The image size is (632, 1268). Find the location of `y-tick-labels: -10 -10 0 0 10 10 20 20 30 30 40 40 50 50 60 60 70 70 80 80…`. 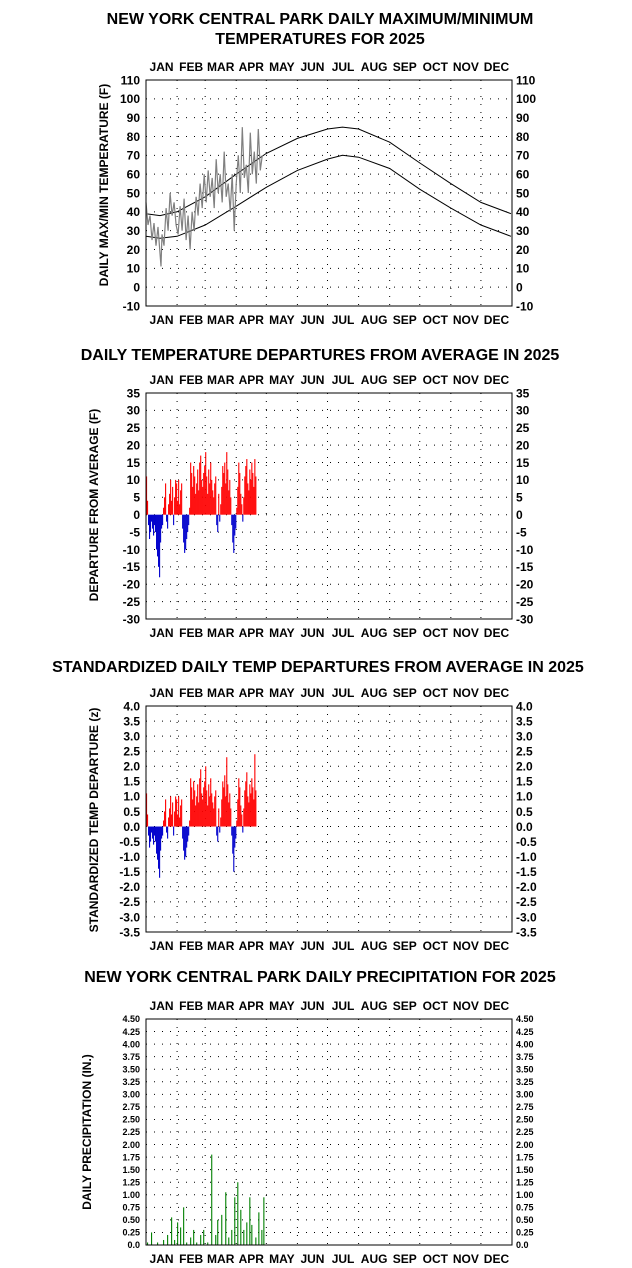

y-tick-labels: -10 -10 0 0 10 10 20 20 30 30 40 40 50 50 60 60 70 70 80 80… is located at coordinates (328, 193).